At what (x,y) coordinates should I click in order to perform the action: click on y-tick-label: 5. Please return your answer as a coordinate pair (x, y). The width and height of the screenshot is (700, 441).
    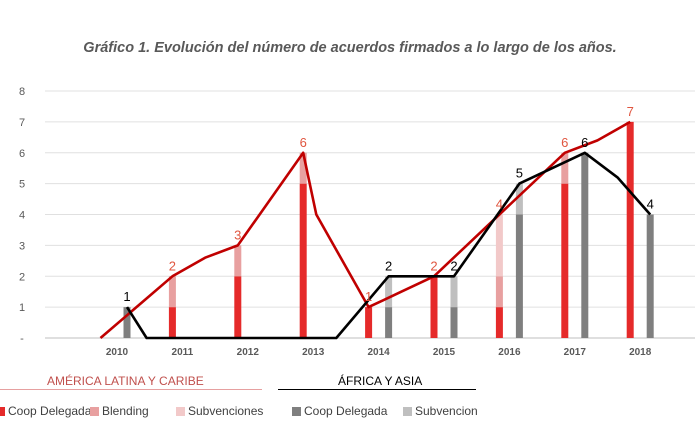
    Looking at the image, I should click on (22, 185).